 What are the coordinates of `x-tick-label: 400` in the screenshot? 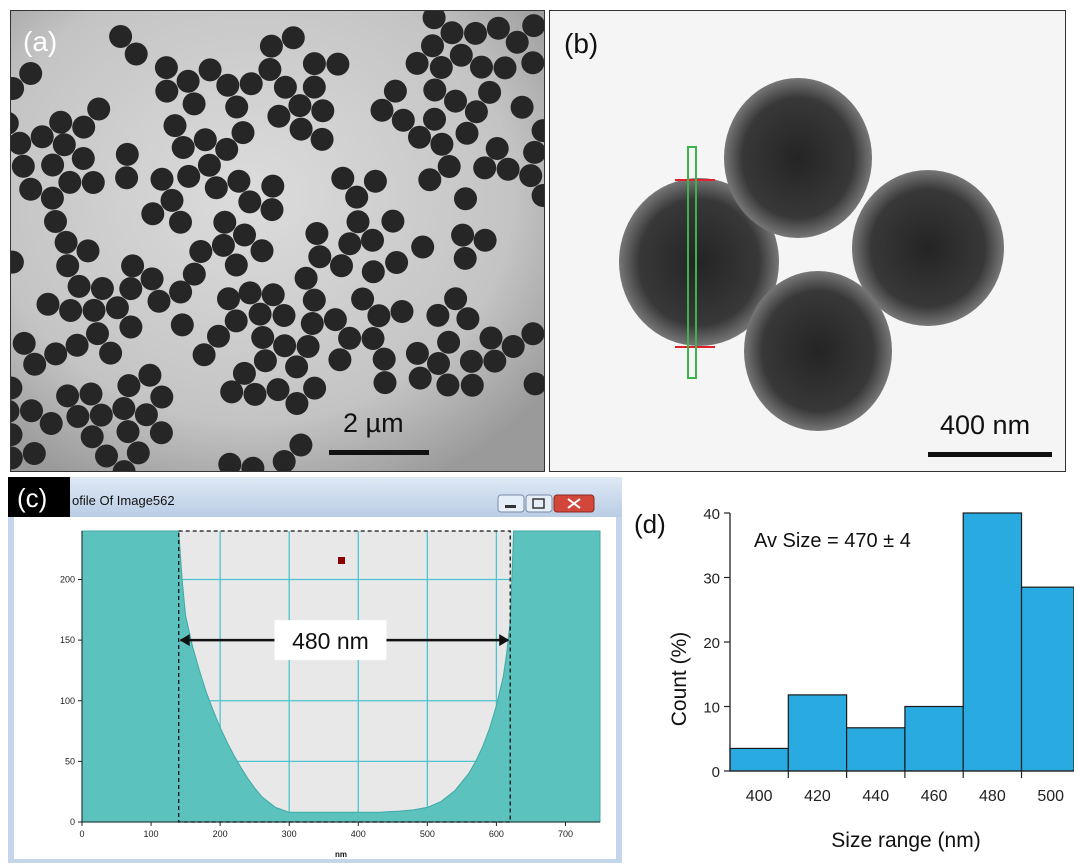 It's located at (358, 834).